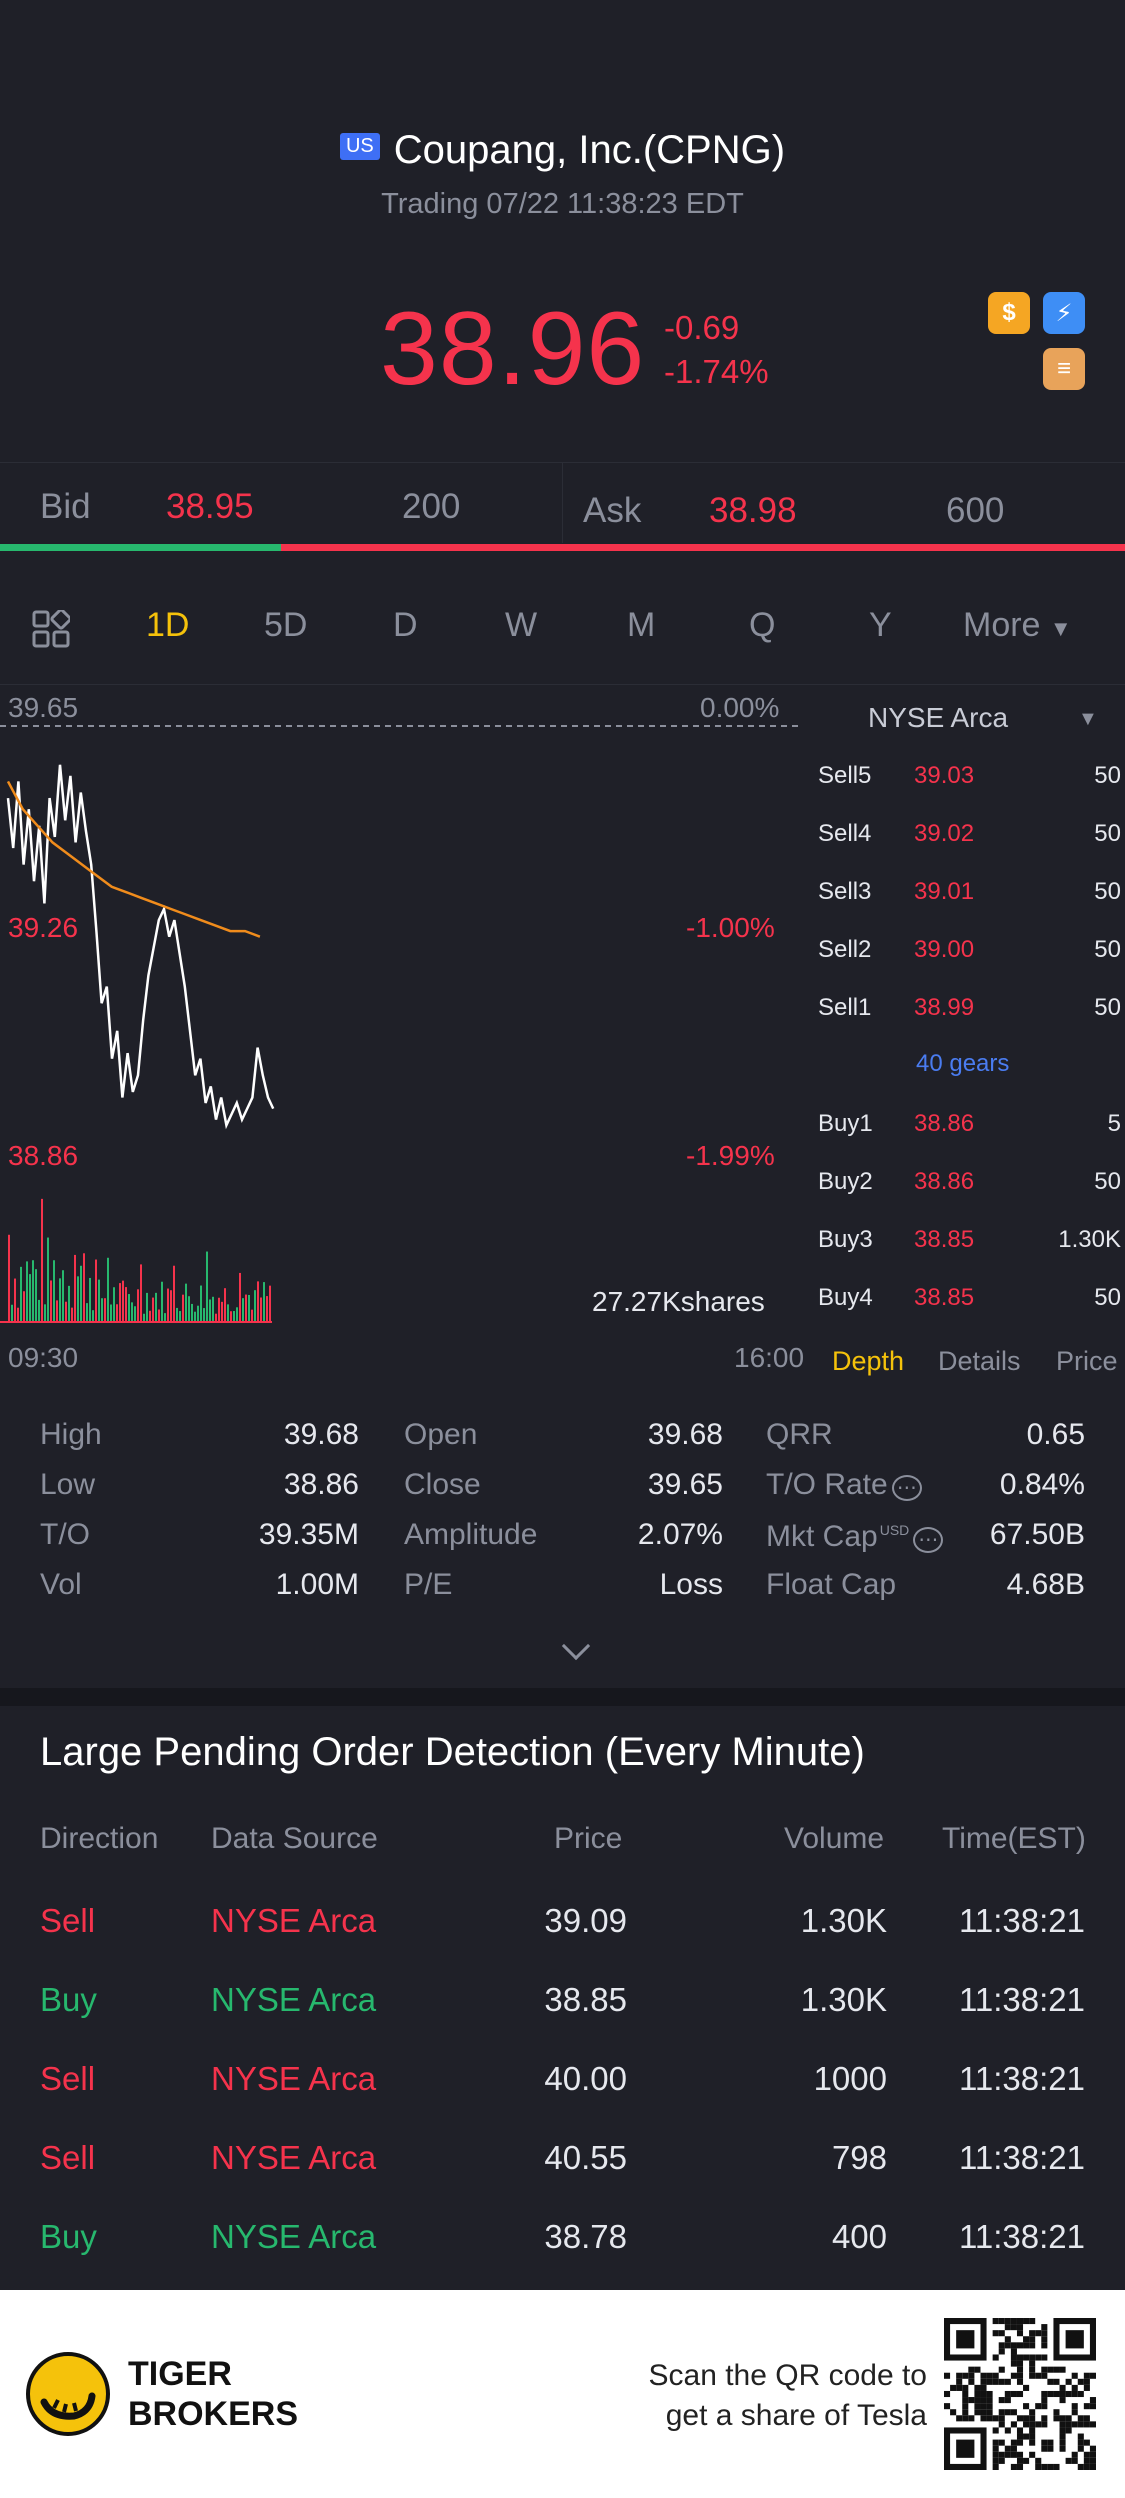 The width and height of the screenshot is (1125, 2498). I want to click on ask-level-label: Sell1, so click(845, 1007).